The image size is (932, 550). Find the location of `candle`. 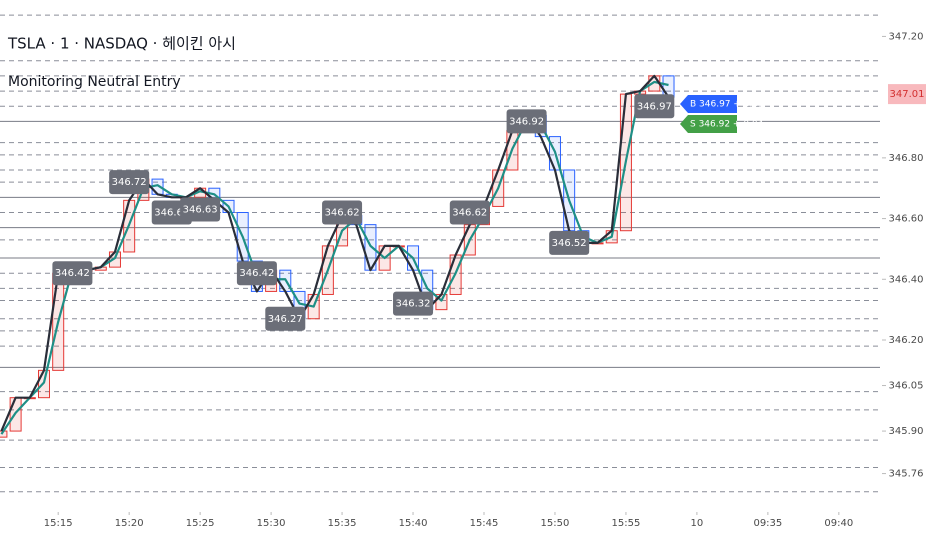

candle is located at coordinates (668, 86).